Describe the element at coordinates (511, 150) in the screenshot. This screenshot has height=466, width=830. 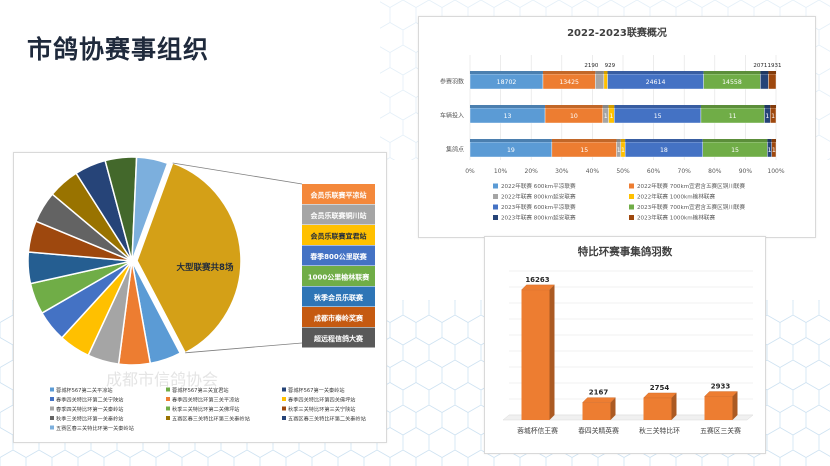
I see `data-label: 19` at that location.